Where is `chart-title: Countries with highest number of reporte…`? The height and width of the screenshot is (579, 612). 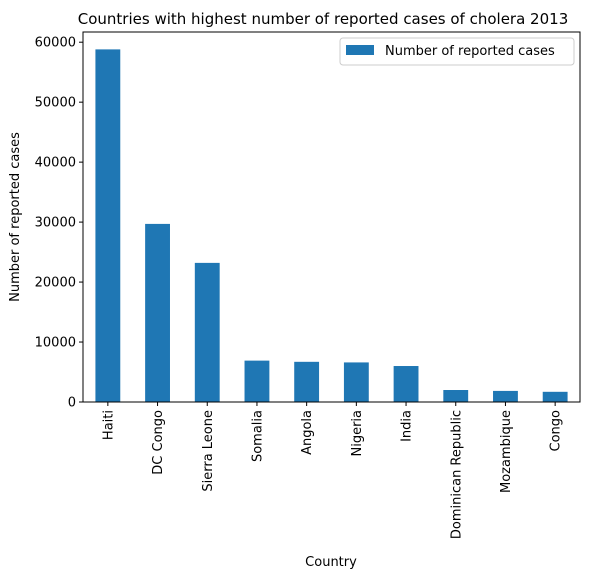
chart-title: Countries with highest number of reporte… is located at coordinates (323, 19).